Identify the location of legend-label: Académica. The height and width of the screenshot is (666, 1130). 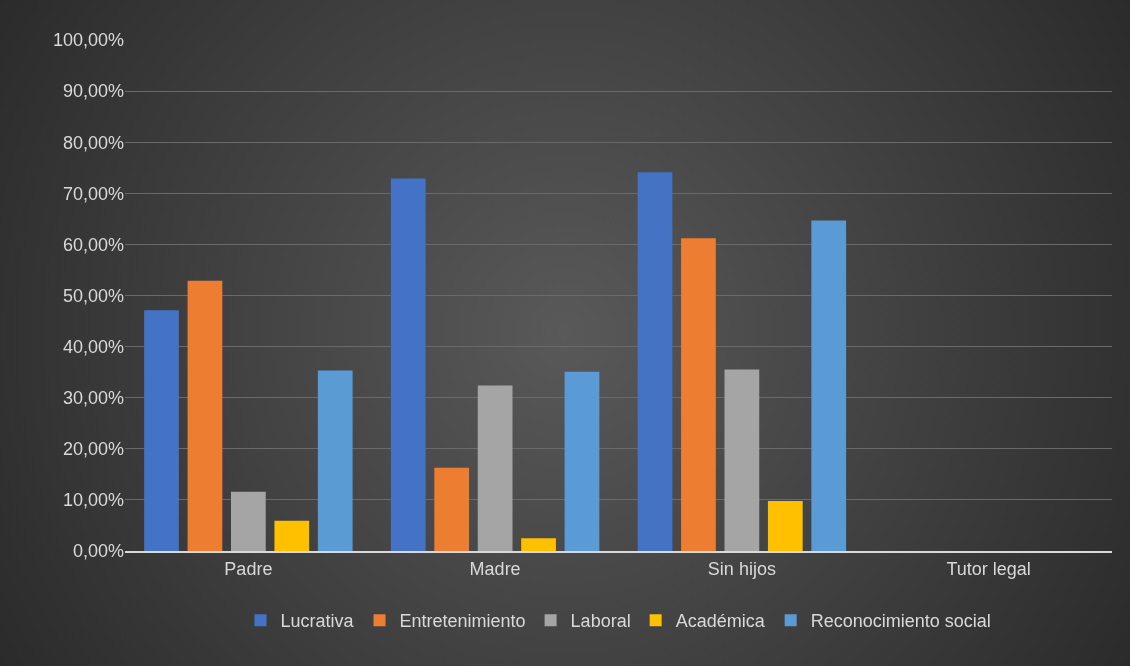
(720, 621).